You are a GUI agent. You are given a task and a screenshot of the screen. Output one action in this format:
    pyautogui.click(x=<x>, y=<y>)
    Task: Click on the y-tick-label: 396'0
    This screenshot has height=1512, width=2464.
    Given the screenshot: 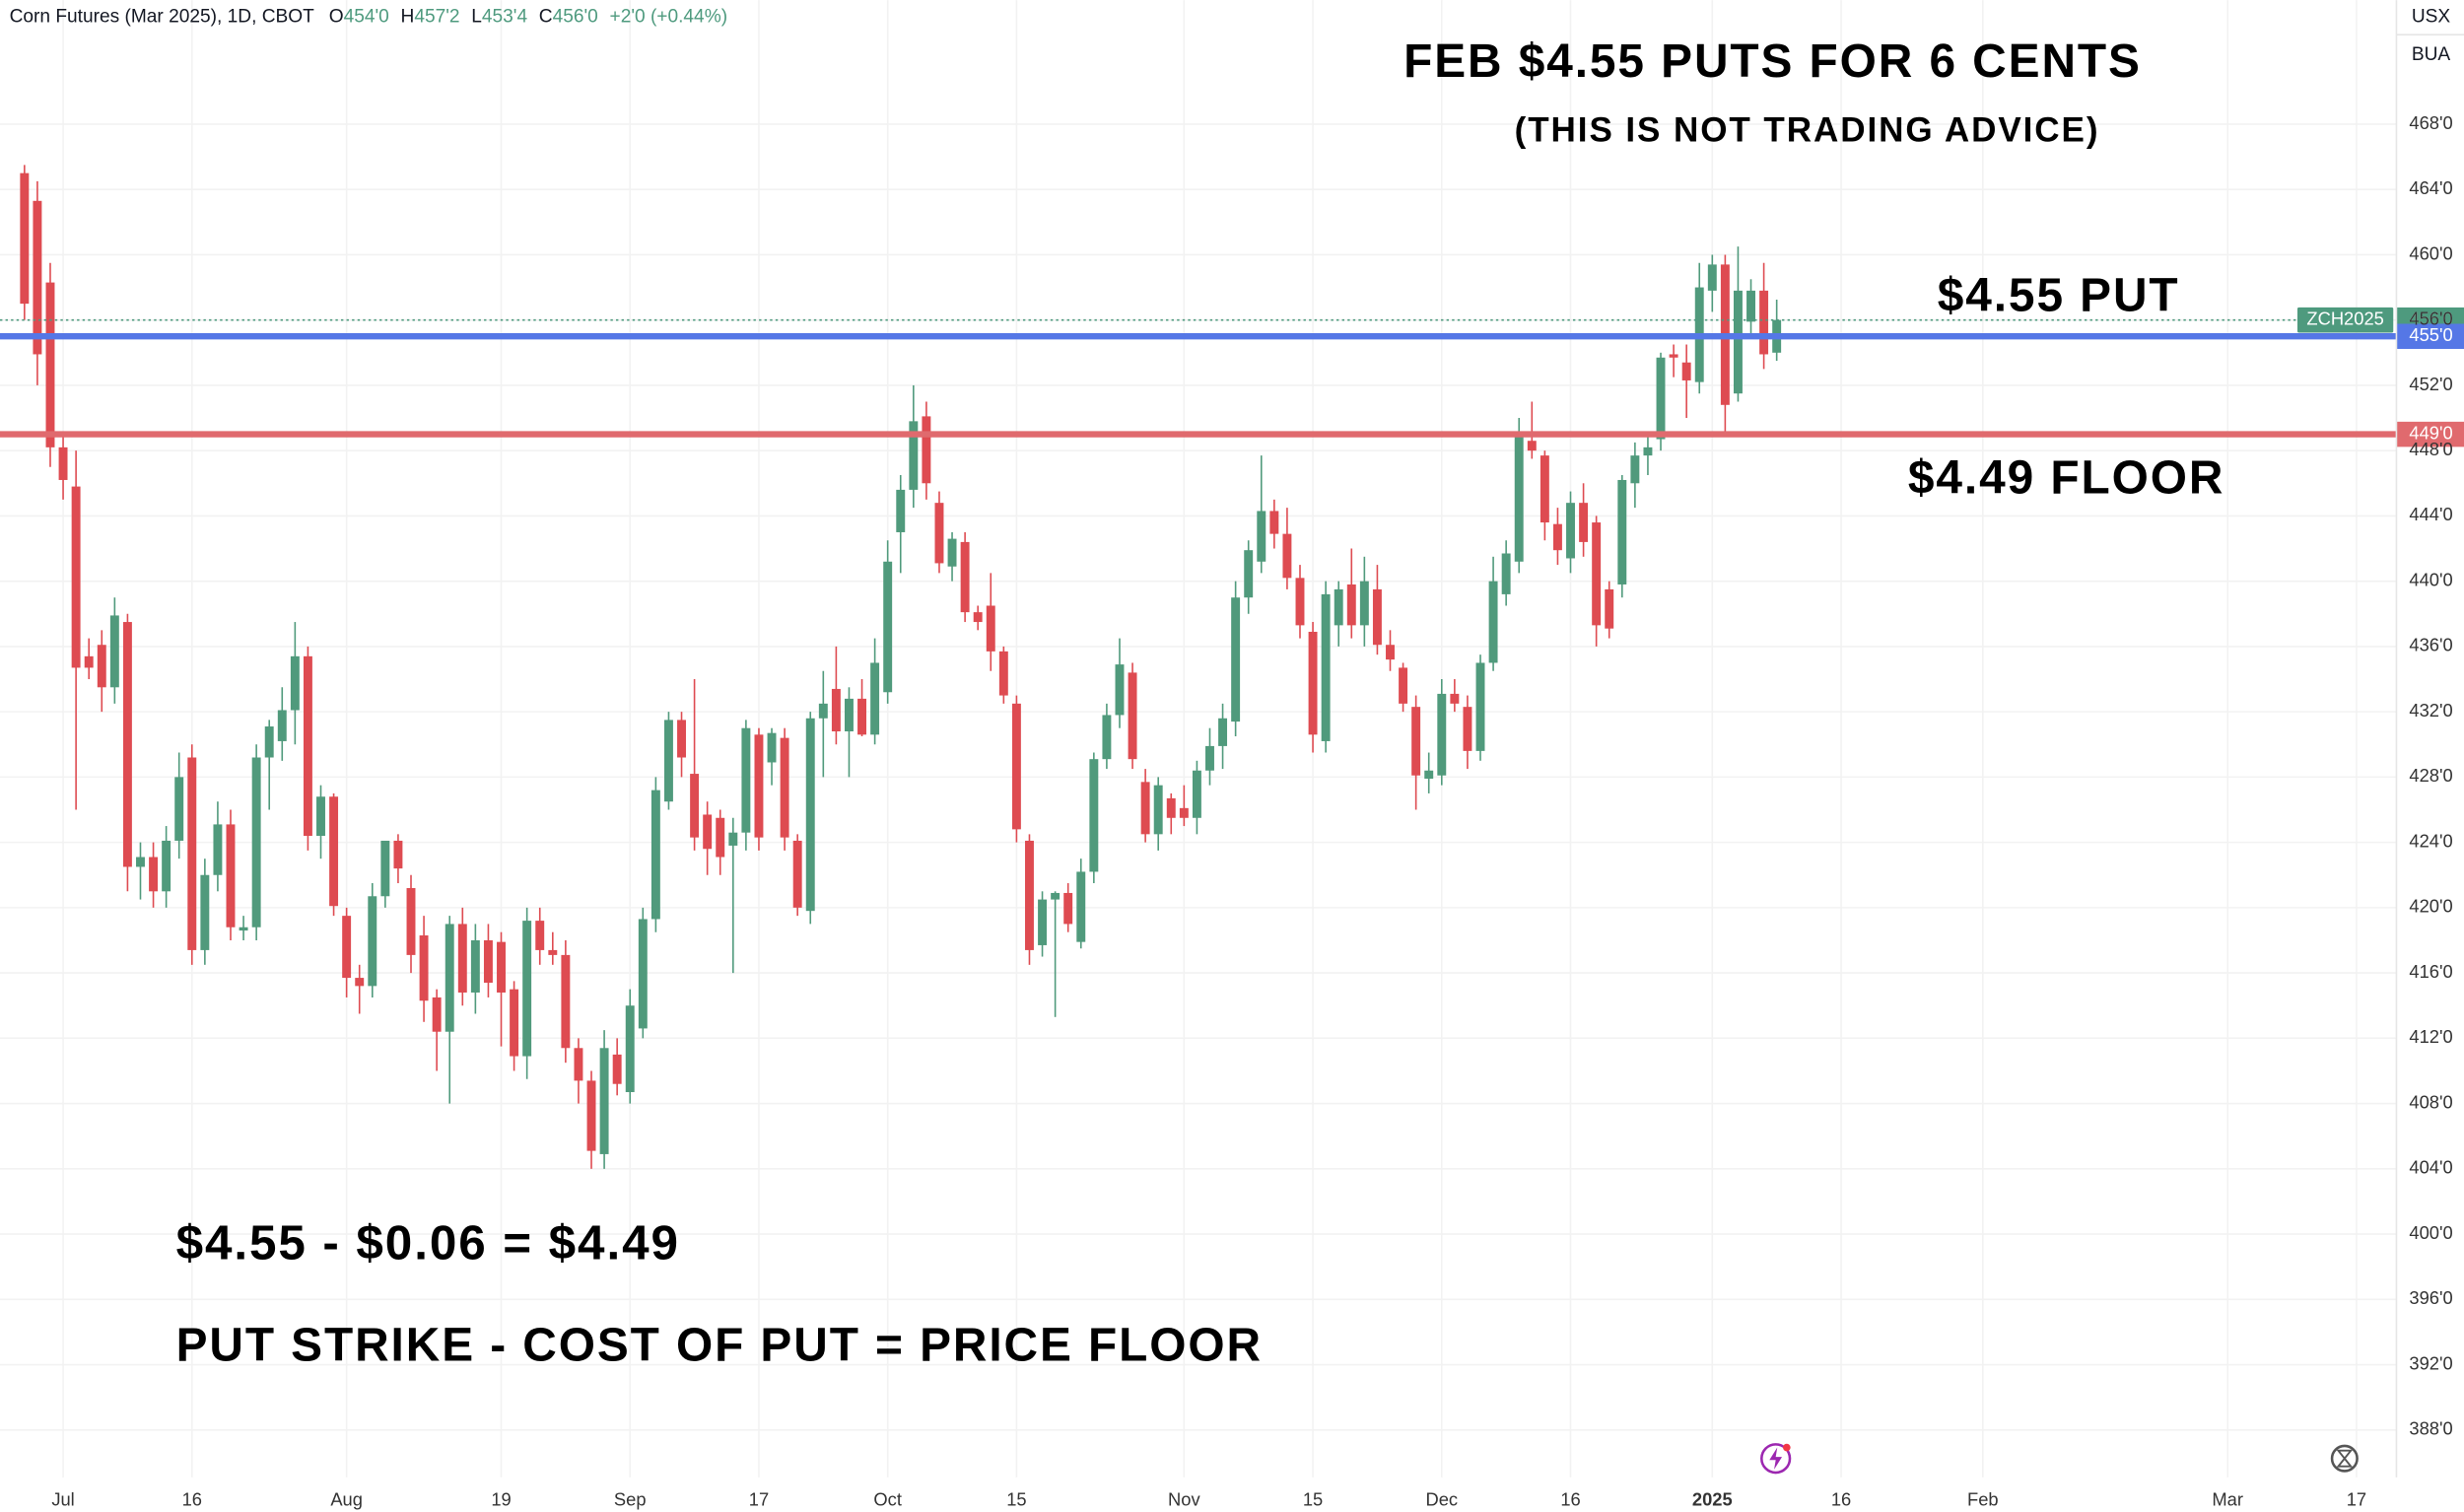 What is the action you would take?
    pyautogui.click(x=2430, y=1298)
    